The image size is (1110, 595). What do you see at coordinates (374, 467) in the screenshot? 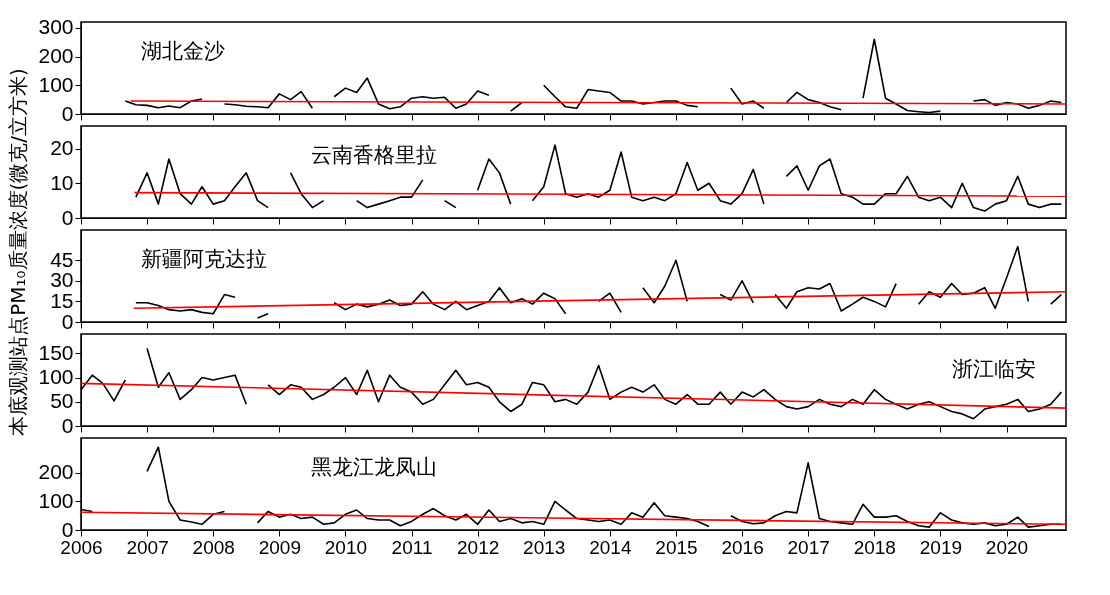
I see `series-label: 黑龙江龙凤山` at bounding box center [374, 467].